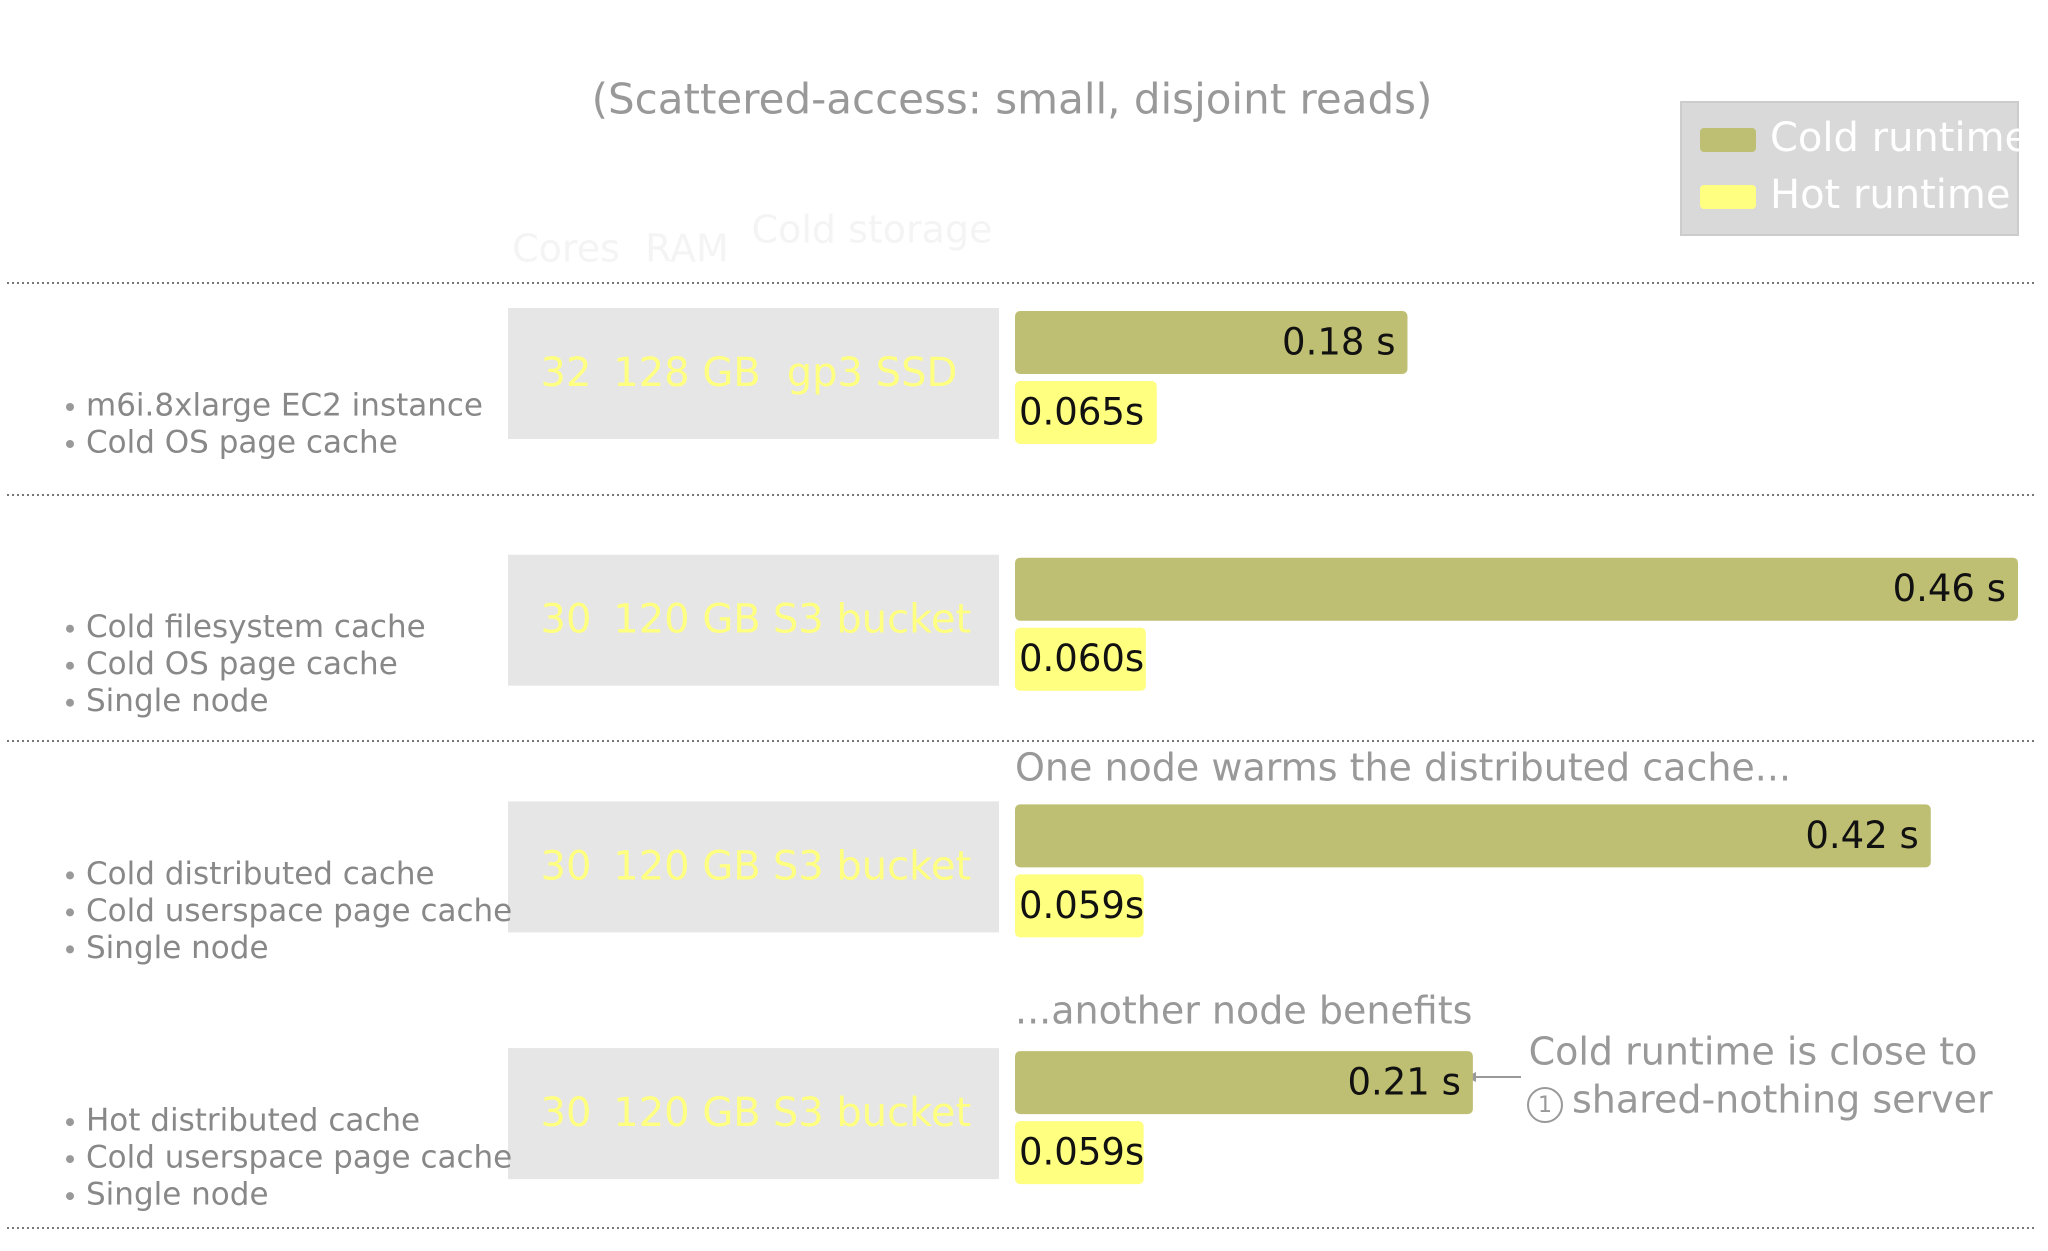 This screenshot has width=2048, height=1251. I want to click on value-label: 0.46 s, so click(1949, 588).